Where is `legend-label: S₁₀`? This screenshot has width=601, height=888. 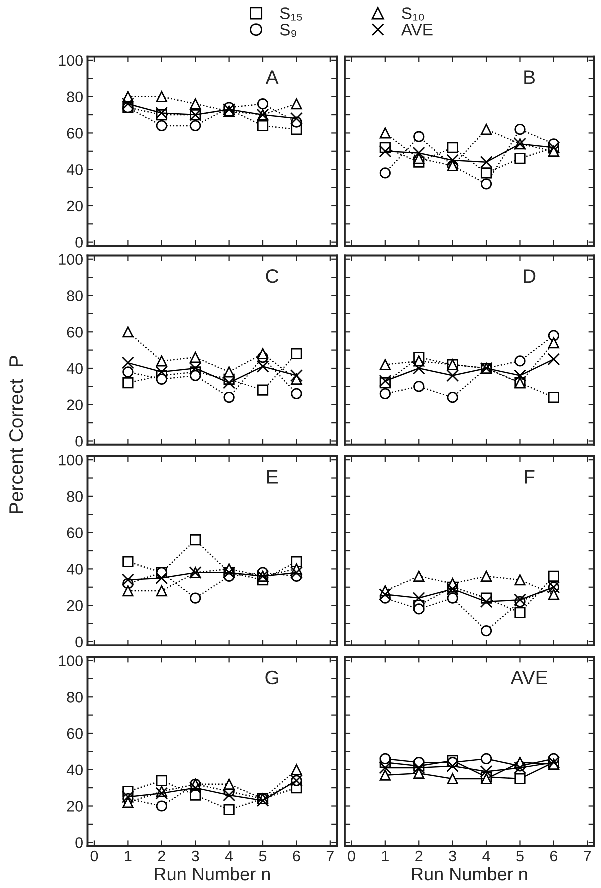
legend-label: S₁₀ is located at coordinates (413, 14).